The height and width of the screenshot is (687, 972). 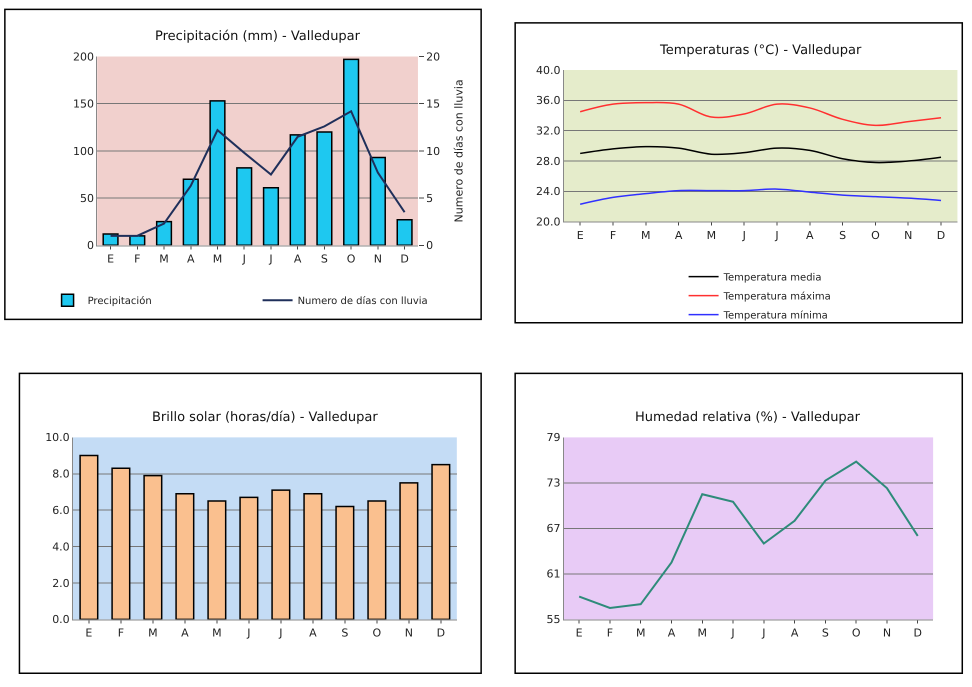 What do you see at coordinates (363, 302) in the screenshot?
I see `legend-label: Numero de días con lluvia` at bounding box center [363, 302].